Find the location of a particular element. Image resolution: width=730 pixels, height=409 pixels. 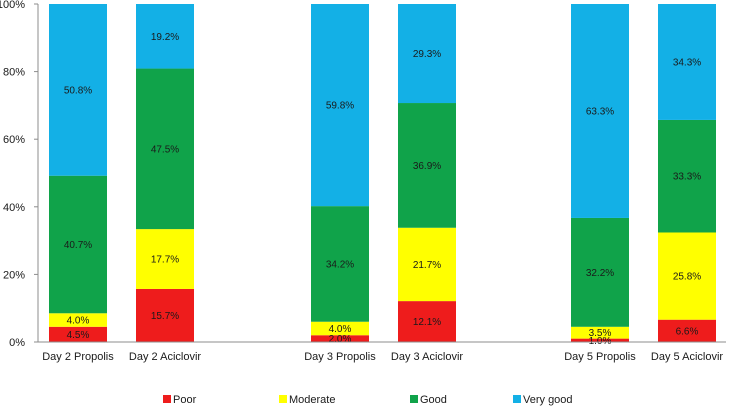

x-tick-label: Day 3 Propolis is located at coordinates (340, 357).